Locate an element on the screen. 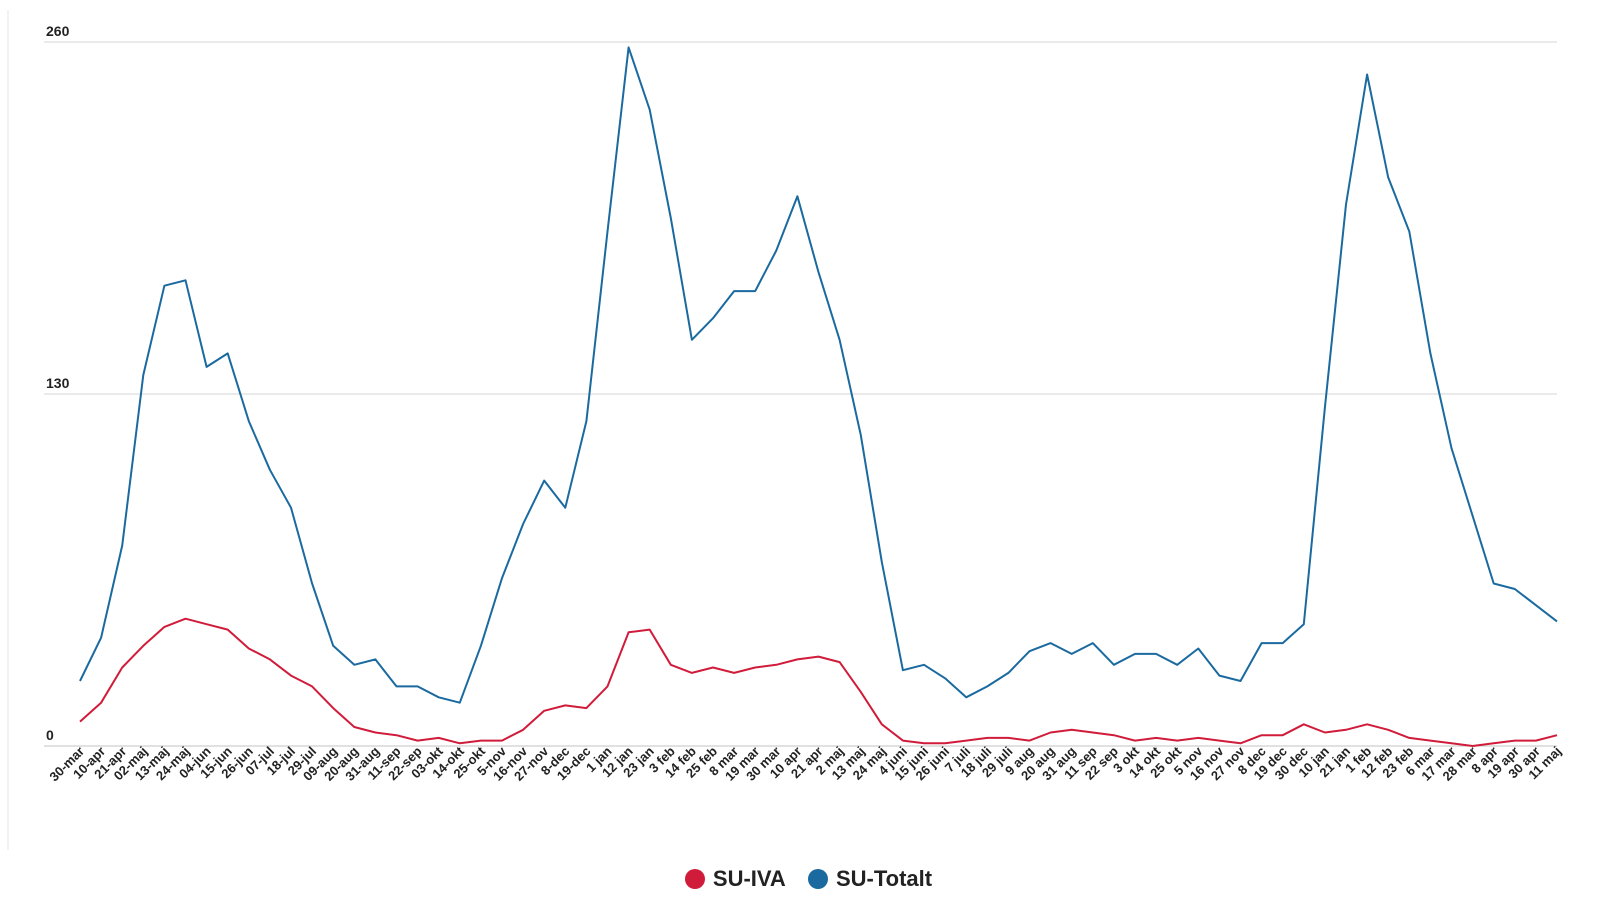 The width and height of the screenshot is (1617, 903). legend-item-su-iva: SU-IVA is located at coordinates (735, 879).